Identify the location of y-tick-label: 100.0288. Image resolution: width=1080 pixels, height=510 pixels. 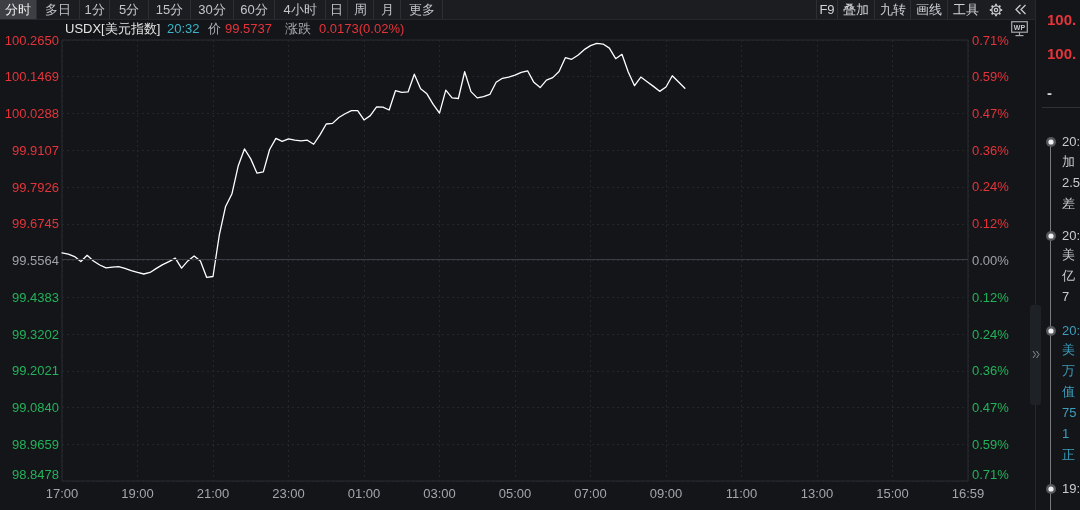
(31, 113).